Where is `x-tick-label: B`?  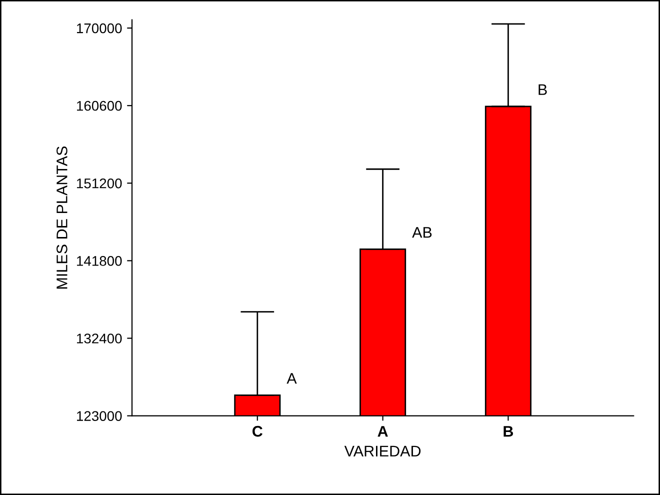
x-tick-label: B is located at coordinates (509, 431).